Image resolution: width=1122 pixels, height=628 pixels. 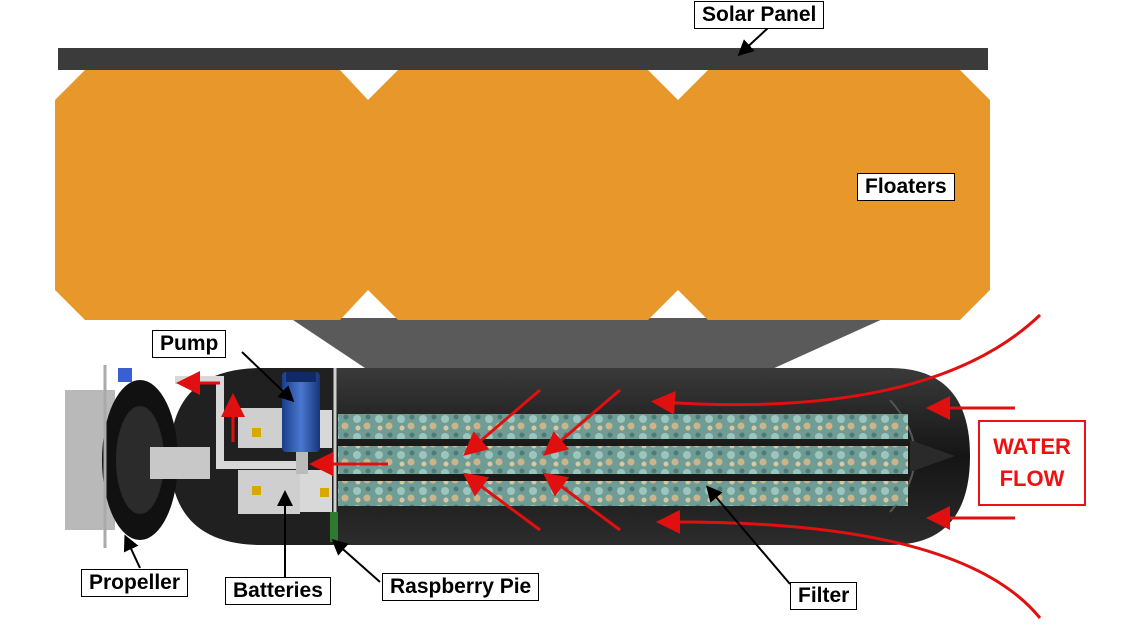 I want to click on filter, so click(x=623, y=460).